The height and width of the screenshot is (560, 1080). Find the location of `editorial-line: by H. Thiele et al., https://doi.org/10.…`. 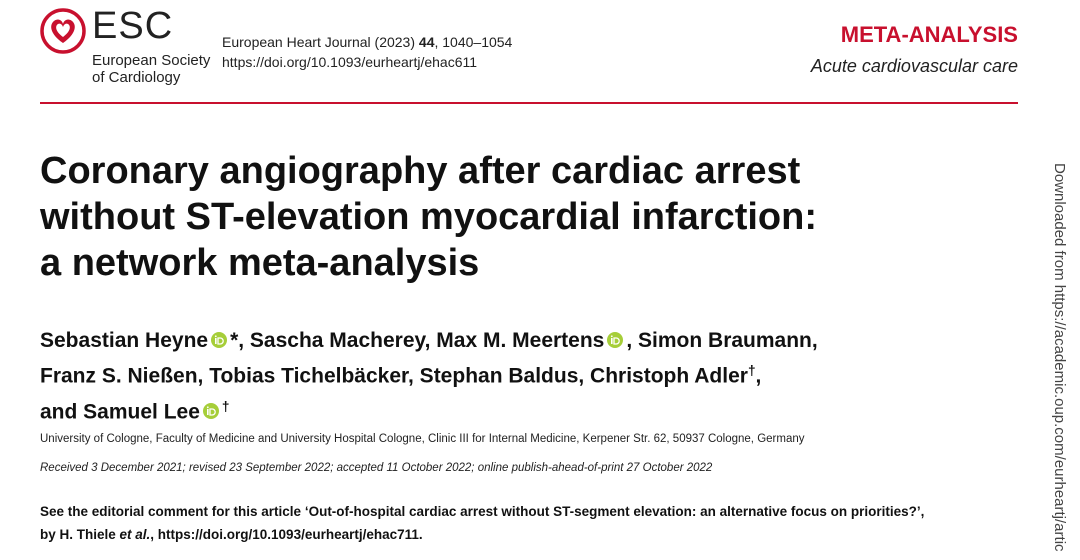

editorial-line: by H. Thiele et al., https://doi.org/10.… is located at coordinates (482, 534).